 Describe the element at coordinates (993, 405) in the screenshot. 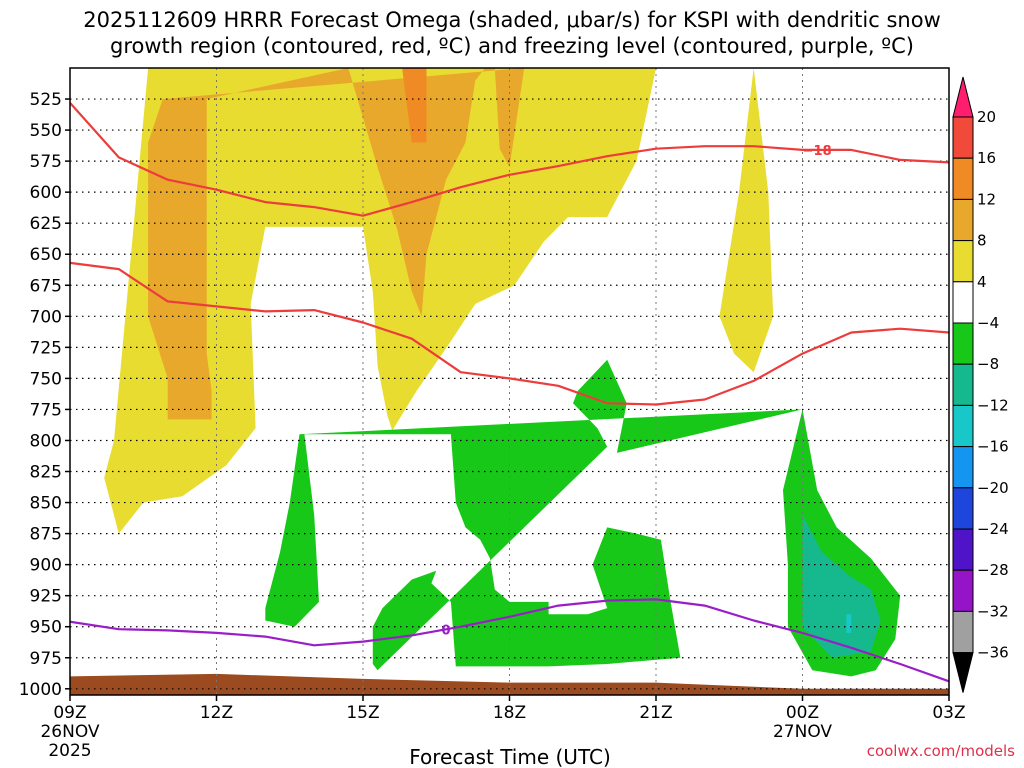

I see `colorbar-label-7: −12` at that location.